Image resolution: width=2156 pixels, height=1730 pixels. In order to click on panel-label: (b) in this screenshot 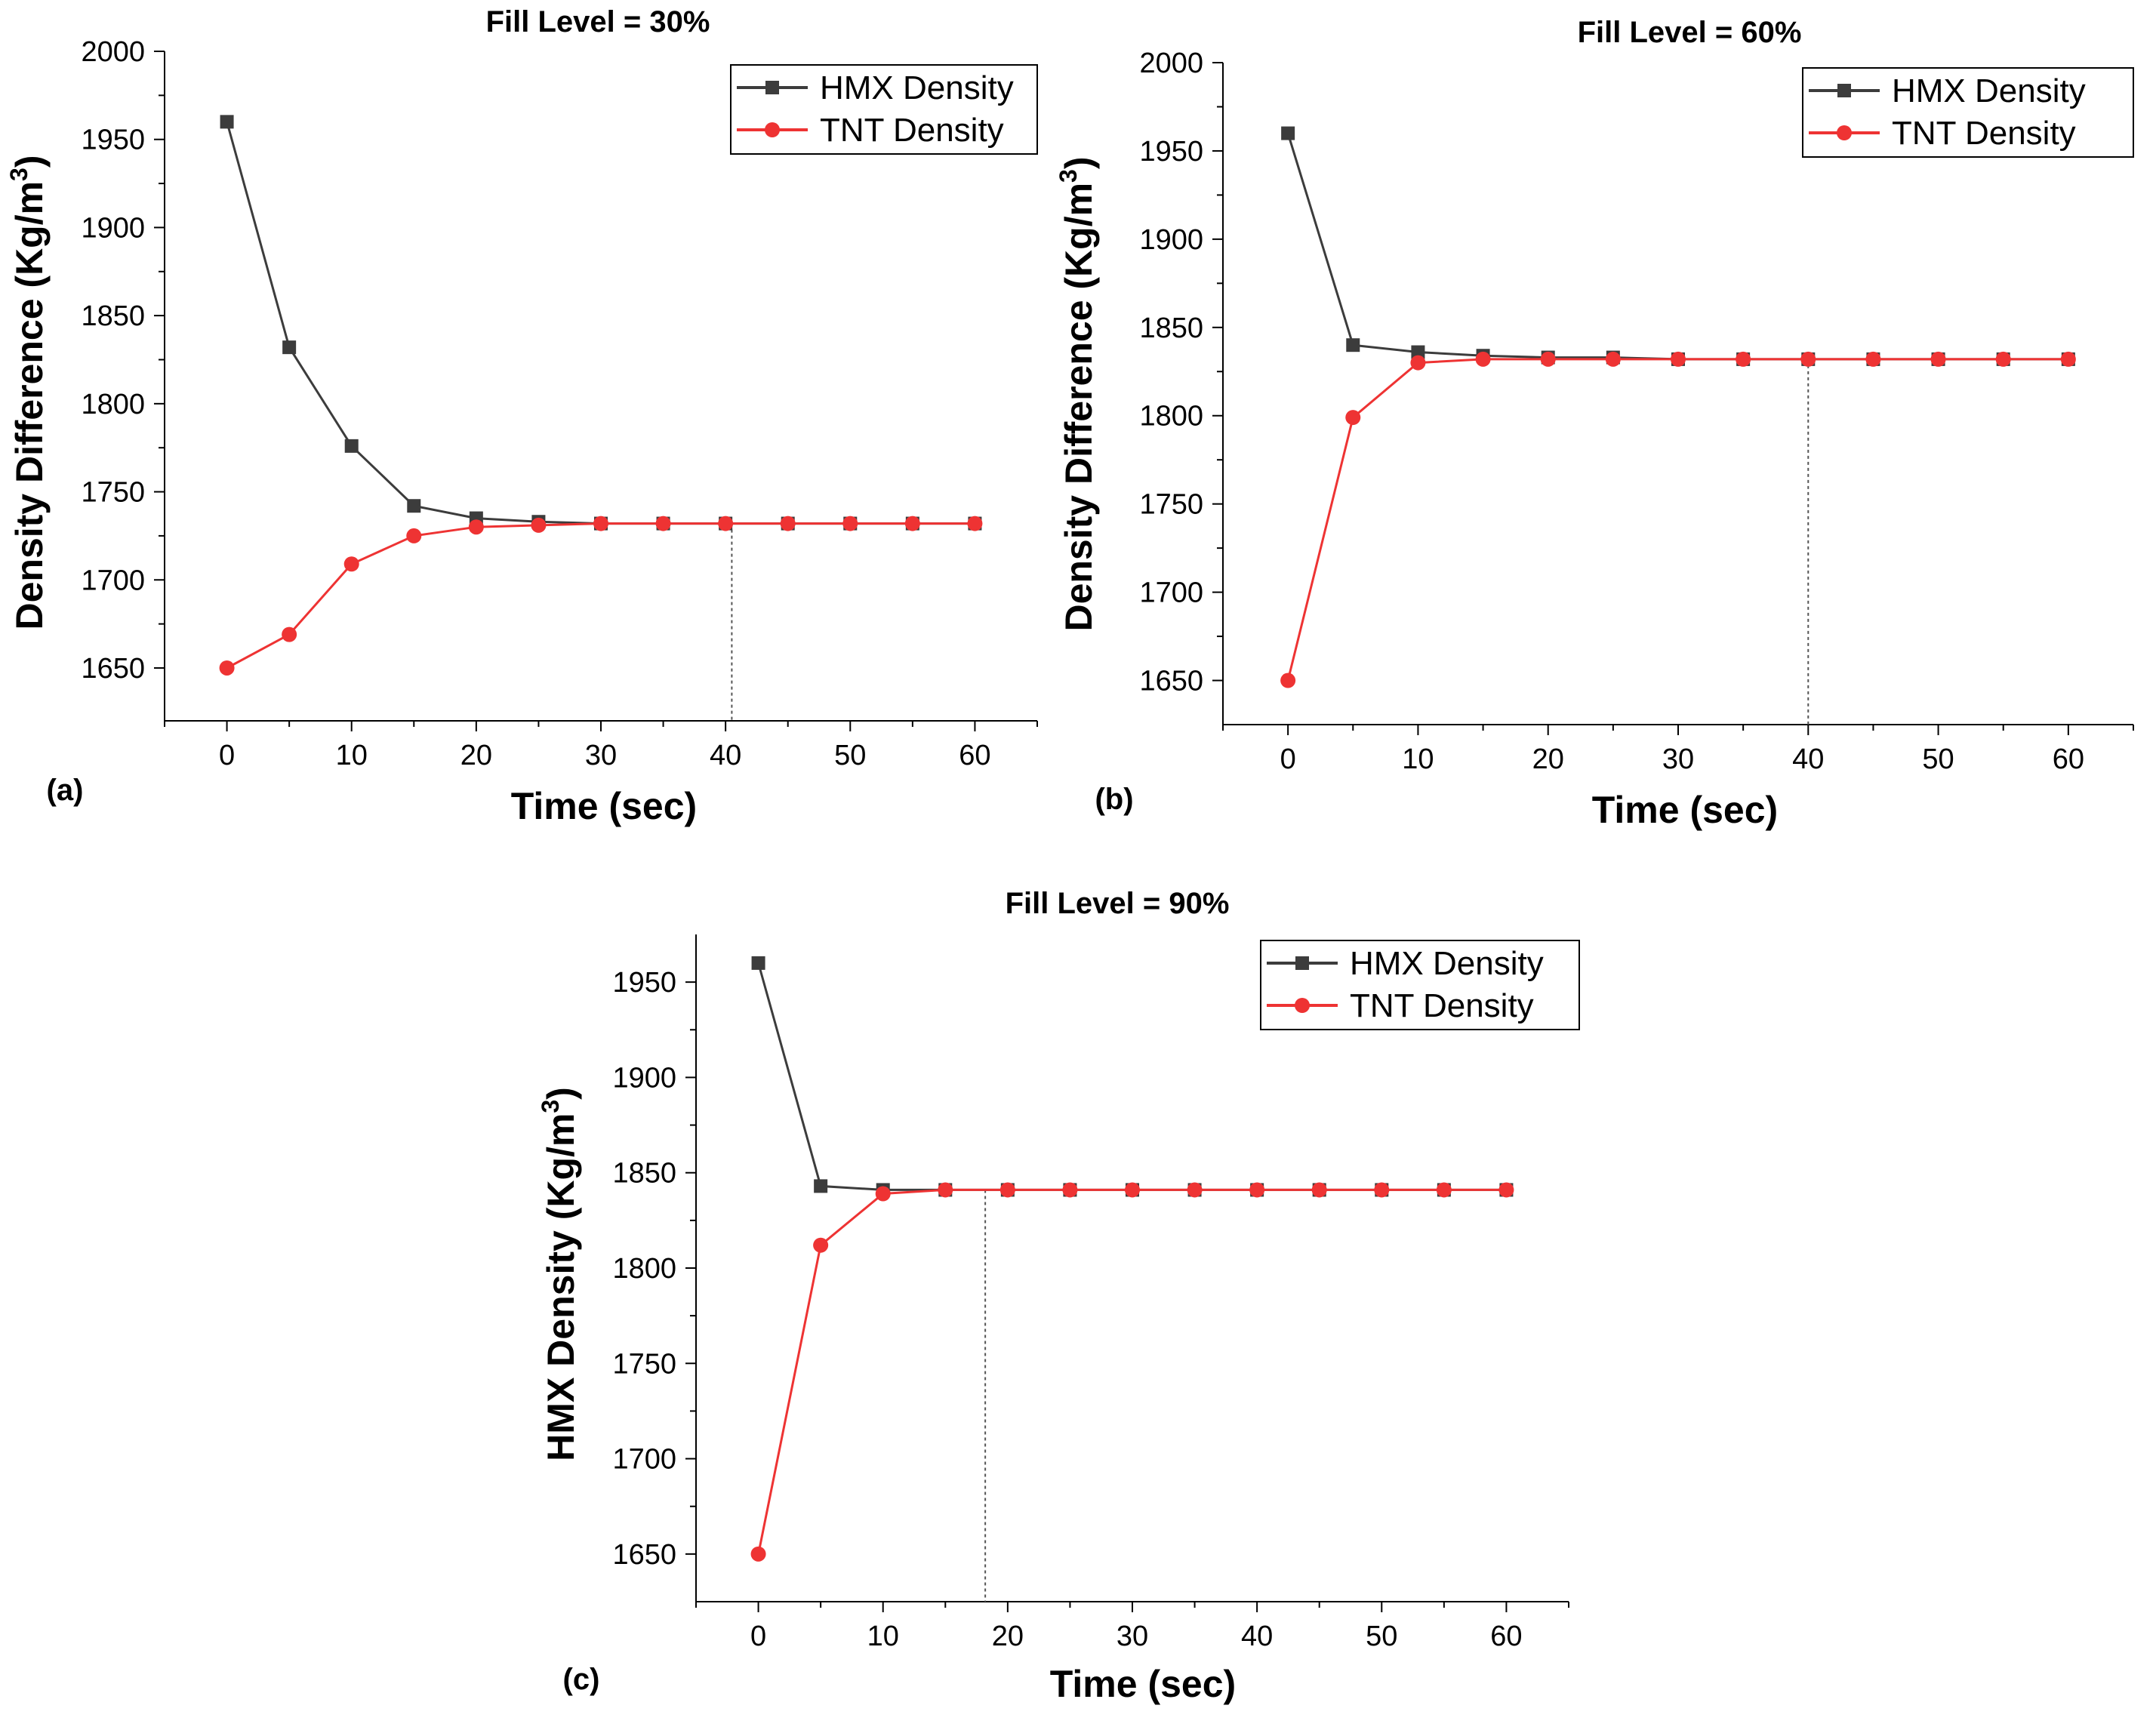, I will do `click(1114, 799)`.